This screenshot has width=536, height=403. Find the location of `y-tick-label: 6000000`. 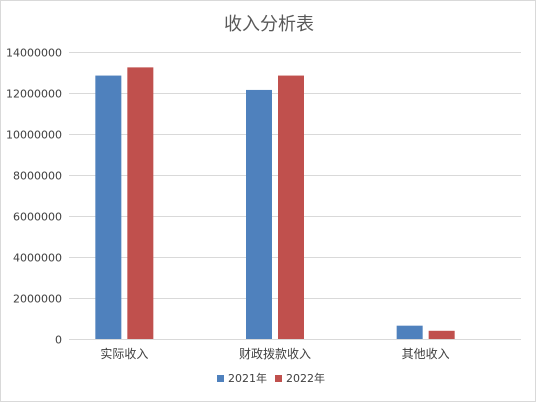

y-tick-label: 6000000 is located at coordinates (37, 217).